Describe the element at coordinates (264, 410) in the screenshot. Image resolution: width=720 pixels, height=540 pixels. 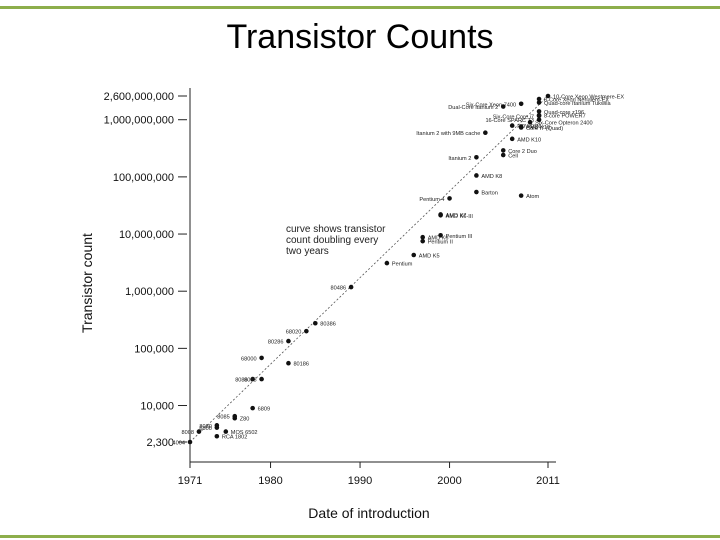
I see `data-point-label: 6809` at that location.